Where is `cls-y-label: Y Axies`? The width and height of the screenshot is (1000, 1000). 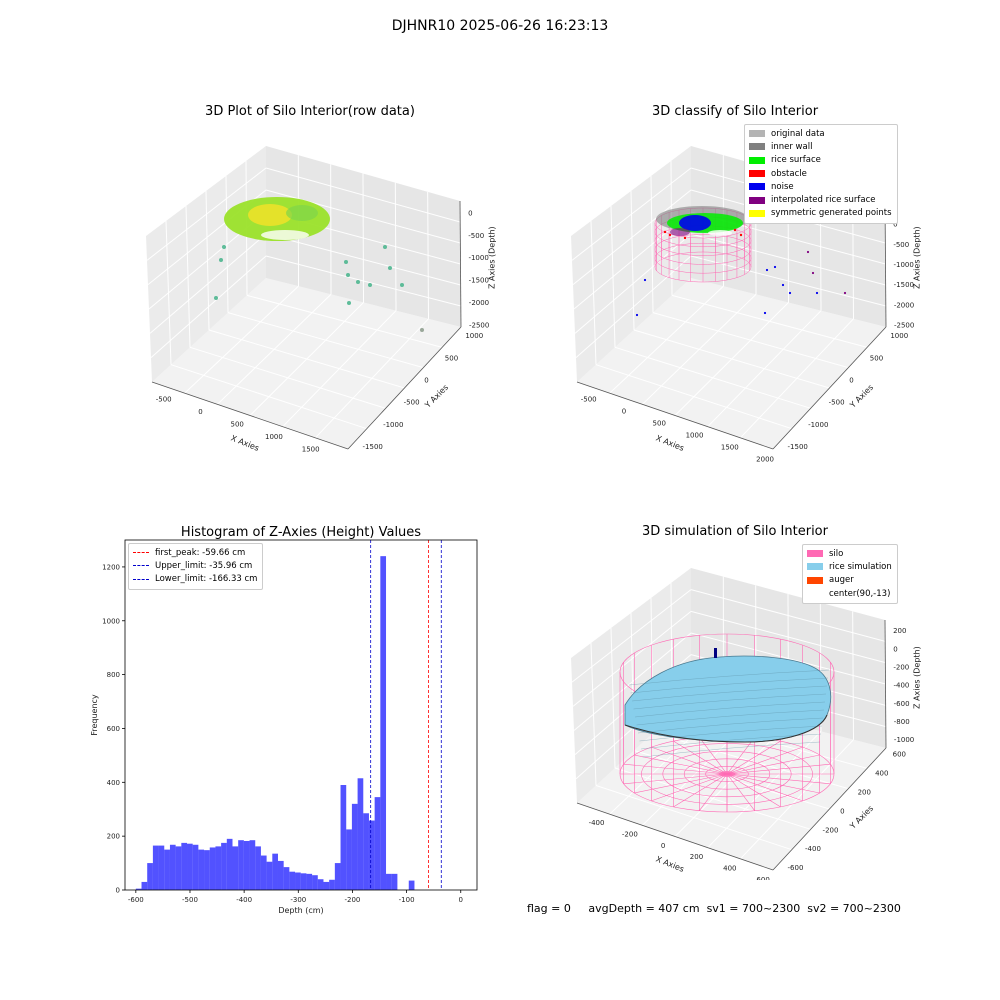 cls-y-label: Y Axies is located at coordinates (862, 397).